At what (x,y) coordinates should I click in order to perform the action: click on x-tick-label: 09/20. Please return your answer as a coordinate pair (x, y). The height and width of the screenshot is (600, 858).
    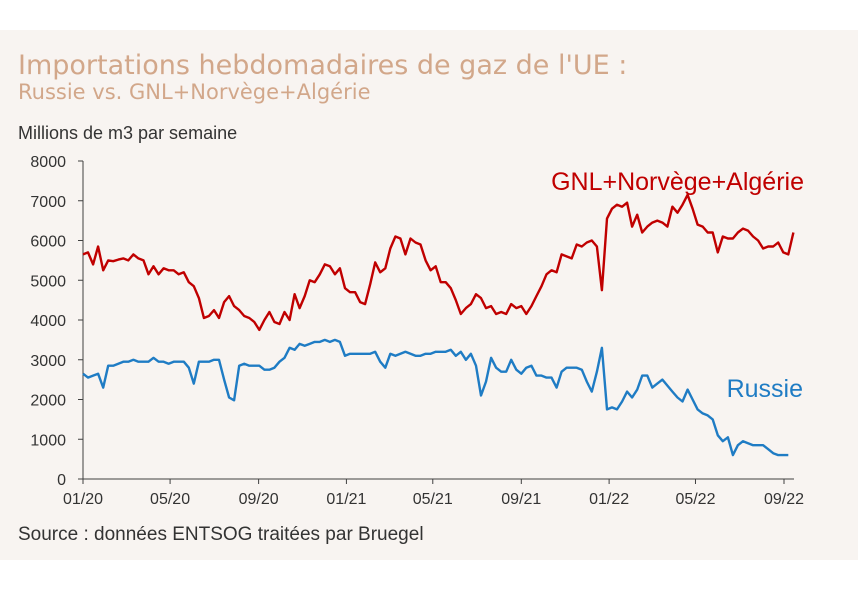
    Looking at the image, I should click on (259, 499).